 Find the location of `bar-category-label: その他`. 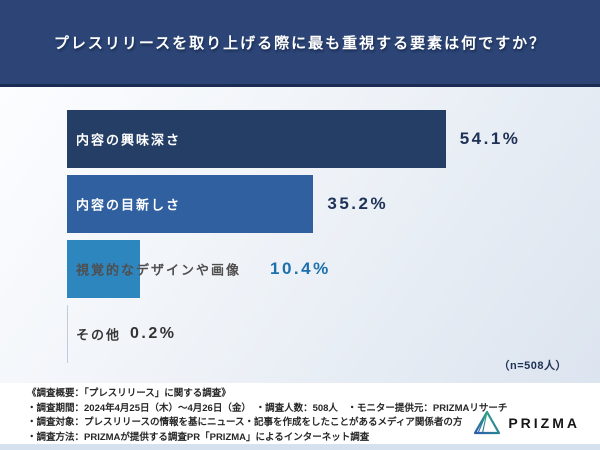

bar-category-label: その他 is located at coordinates (99, 335).